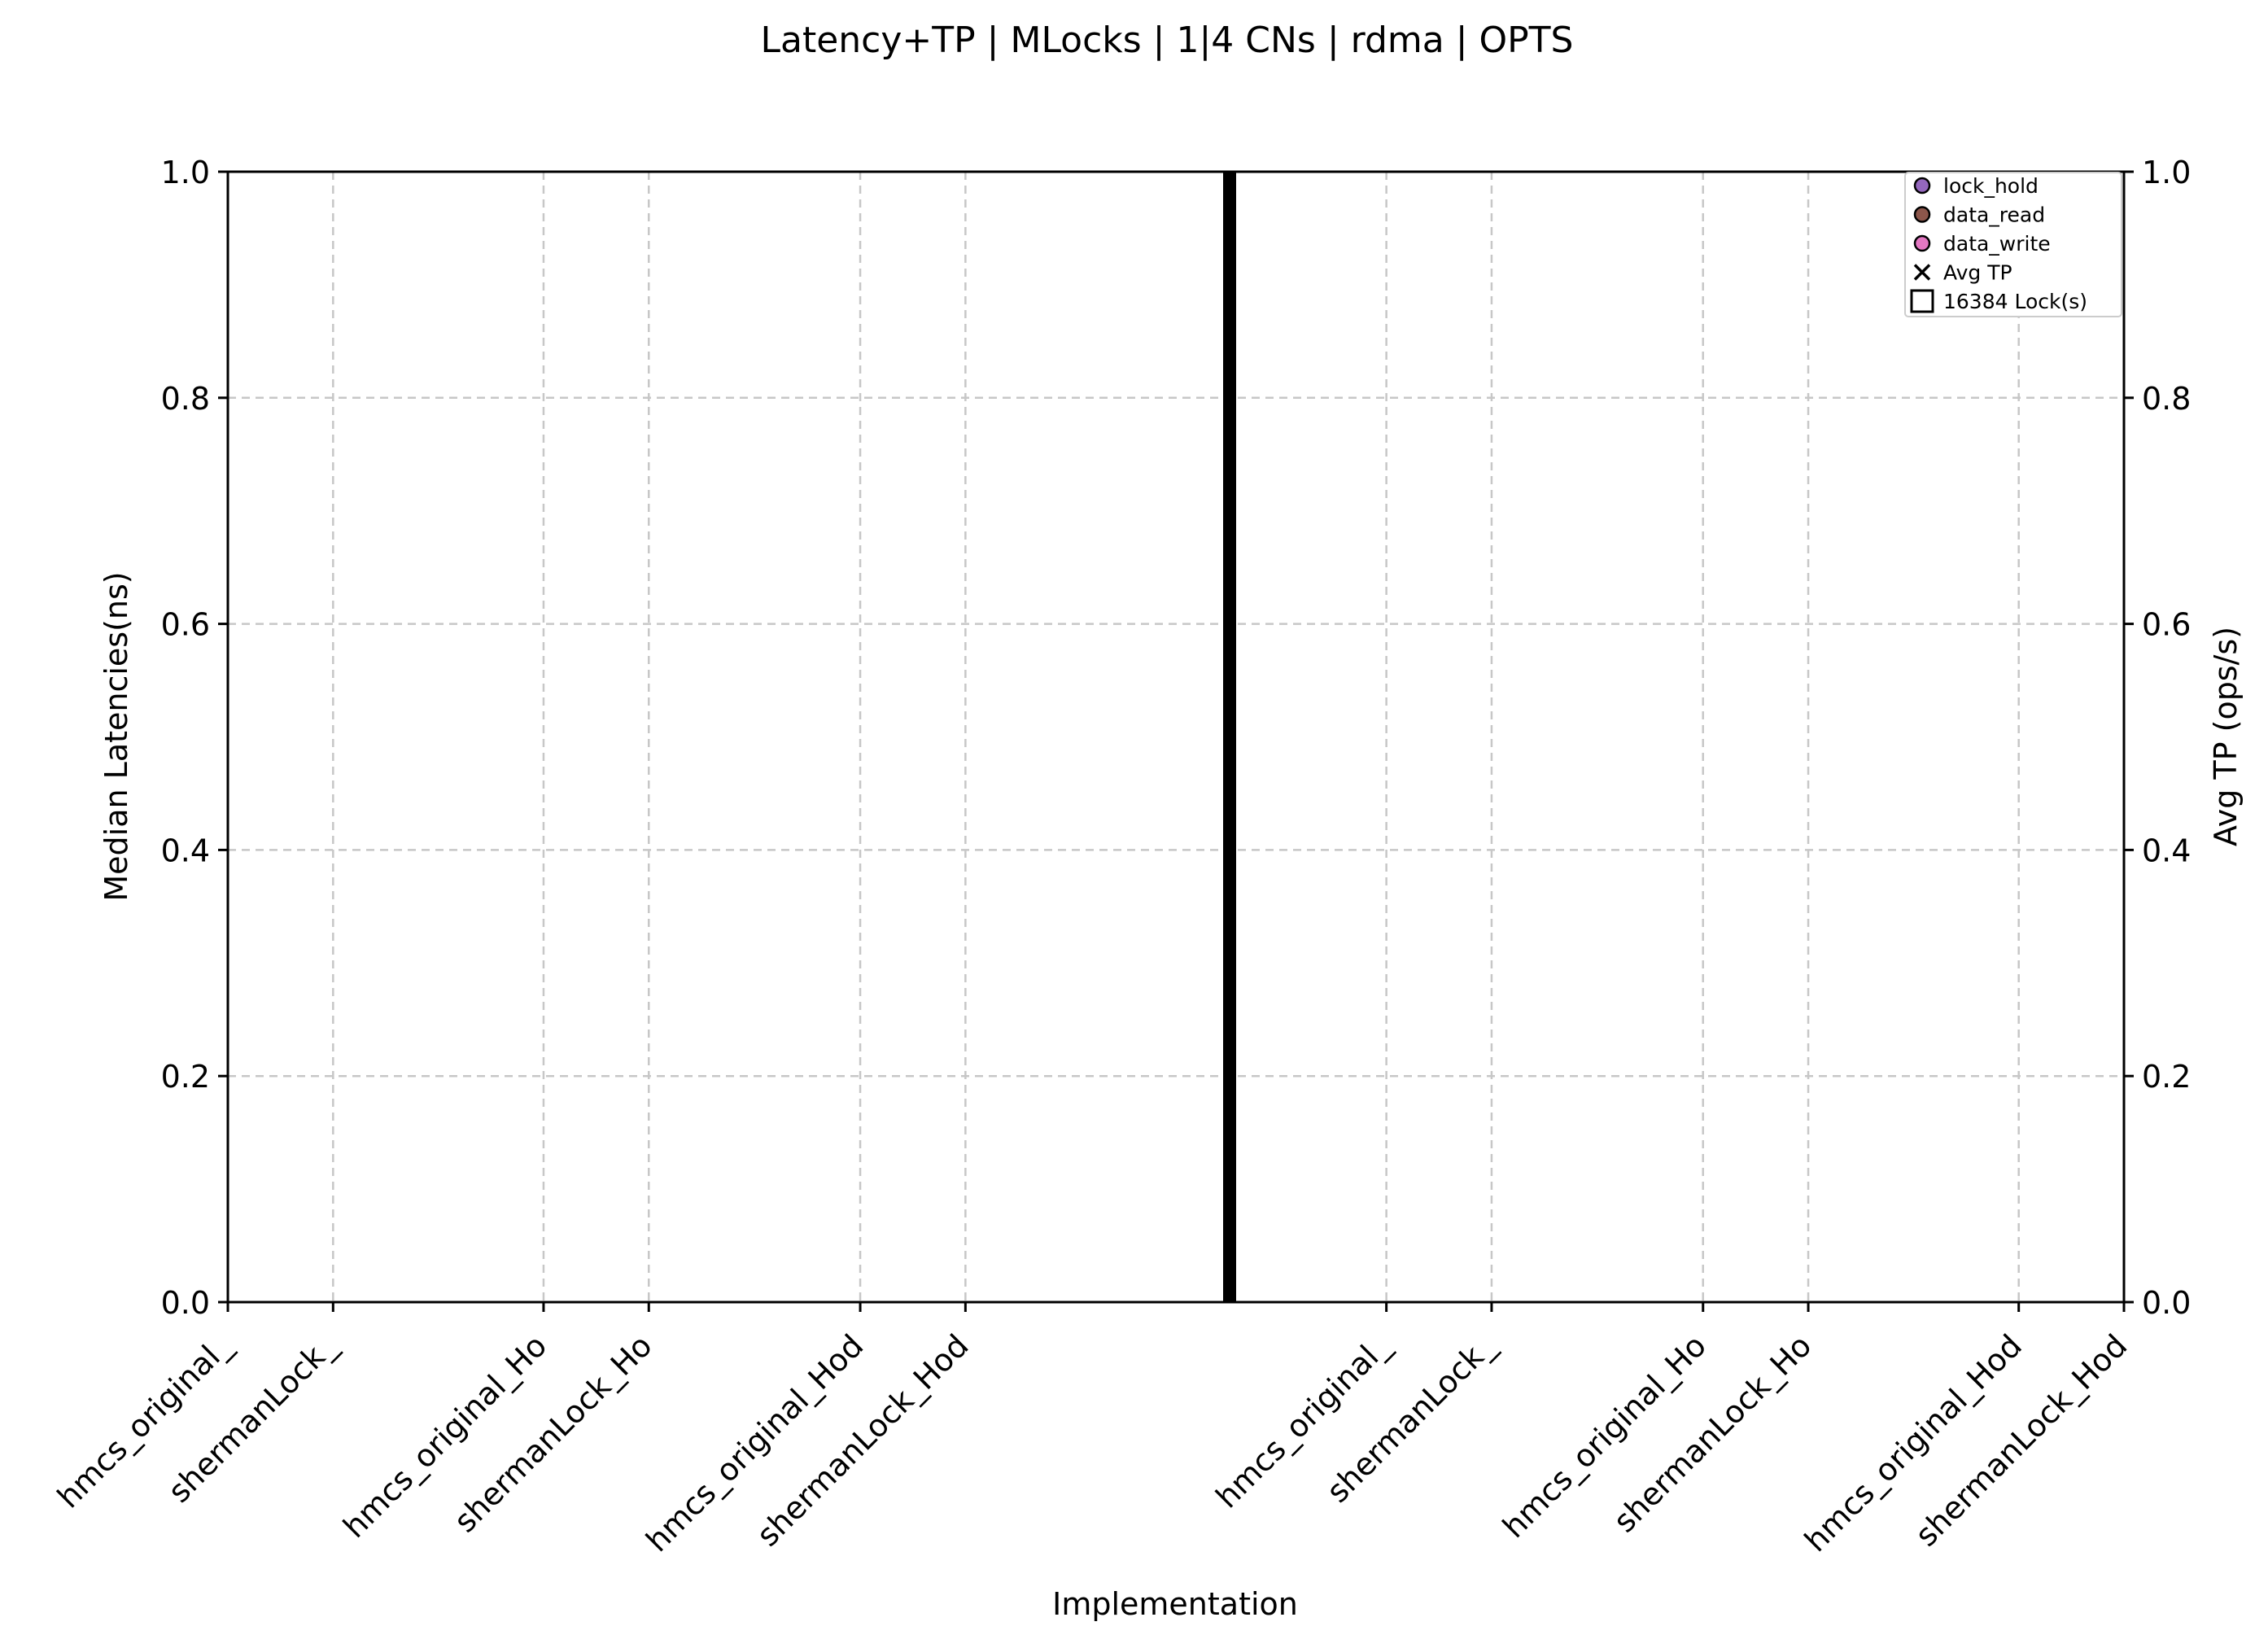  What do you see at coordinates (185, 173) in the screenshot?
I see `y-tick-label: 1.0` at bounding box center [185, 173].